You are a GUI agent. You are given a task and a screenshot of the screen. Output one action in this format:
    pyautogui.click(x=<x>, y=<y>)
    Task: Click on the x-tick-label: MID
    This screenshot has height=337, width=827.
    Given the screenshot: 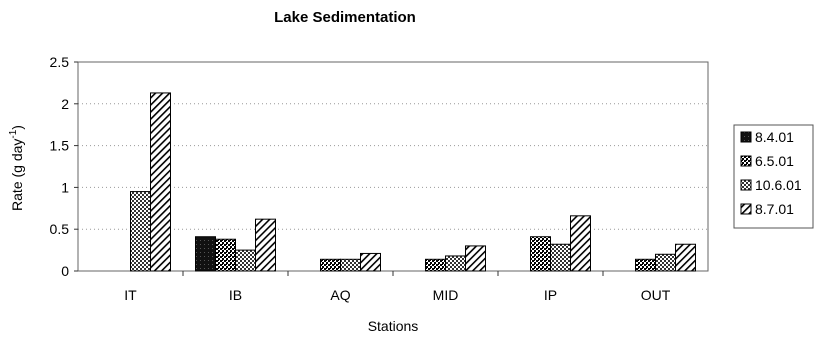 What is the action you would take?
    pyautogui.click(x=446, y=295)
    